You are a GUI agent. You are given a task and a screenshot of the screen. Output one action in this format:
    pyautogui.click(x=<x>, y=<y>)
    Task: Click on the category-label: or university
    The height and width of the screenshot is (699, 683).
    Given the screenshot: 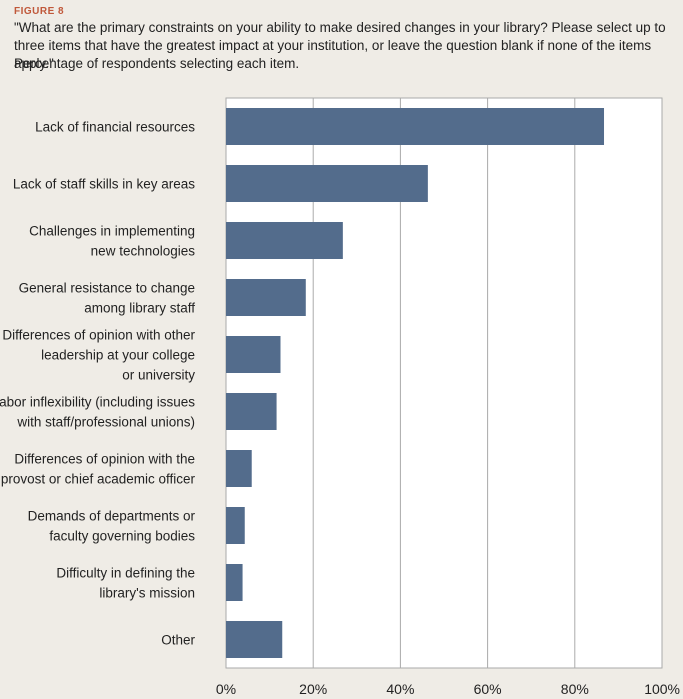 What is the action you would take?
    pyautogui.click(x=158, y=375)
    